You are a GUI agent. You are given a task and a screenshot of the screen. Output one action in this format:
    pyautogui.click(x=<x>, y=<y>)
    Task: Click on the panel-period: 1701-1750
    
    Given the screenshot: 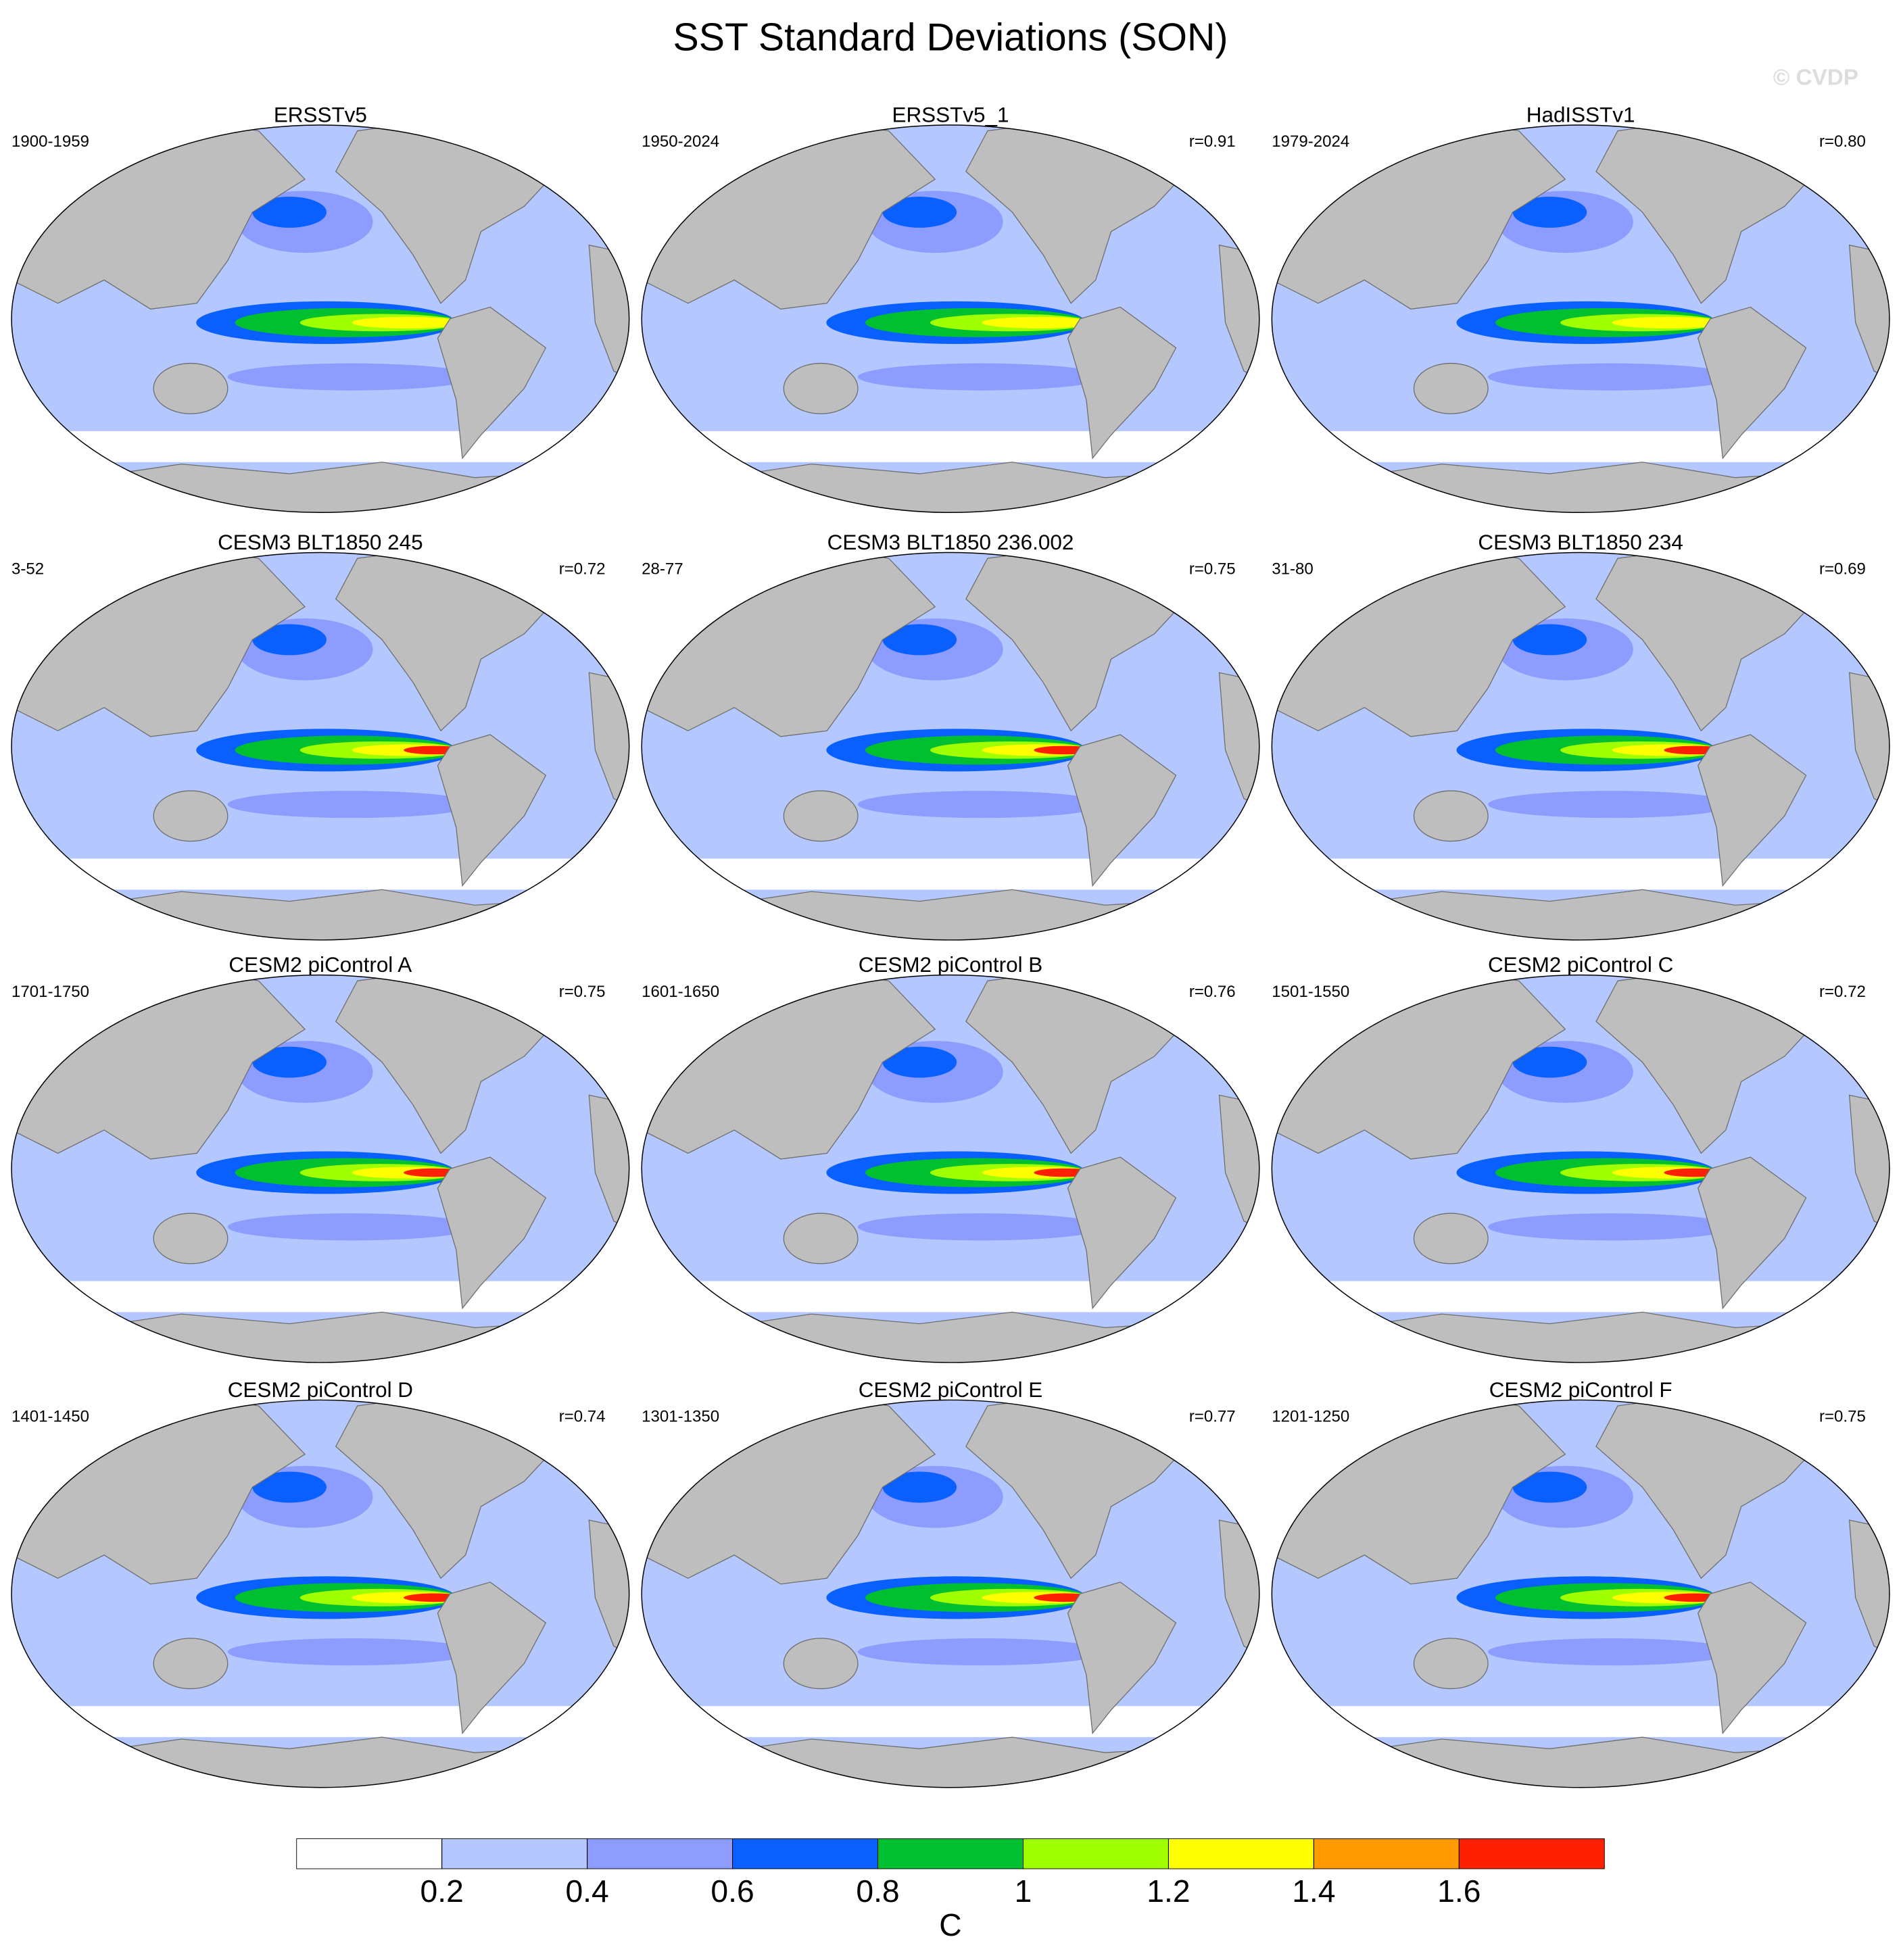 What is the action you would take?
    pyautogui.click(x=50, y=992)
    